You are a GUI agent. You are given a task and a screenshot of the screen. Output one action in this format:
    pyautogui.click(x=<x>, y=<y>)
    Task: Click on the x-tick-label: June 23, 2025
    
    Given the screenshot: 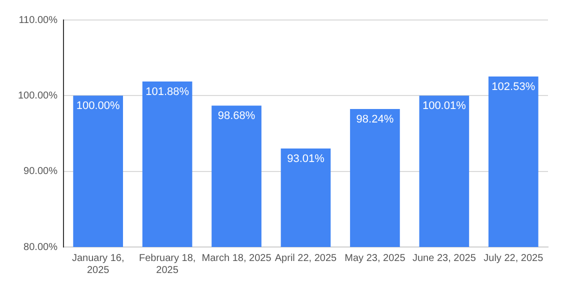 What is the action you would take?
    pyautogui.click(x=444, y=258)
    